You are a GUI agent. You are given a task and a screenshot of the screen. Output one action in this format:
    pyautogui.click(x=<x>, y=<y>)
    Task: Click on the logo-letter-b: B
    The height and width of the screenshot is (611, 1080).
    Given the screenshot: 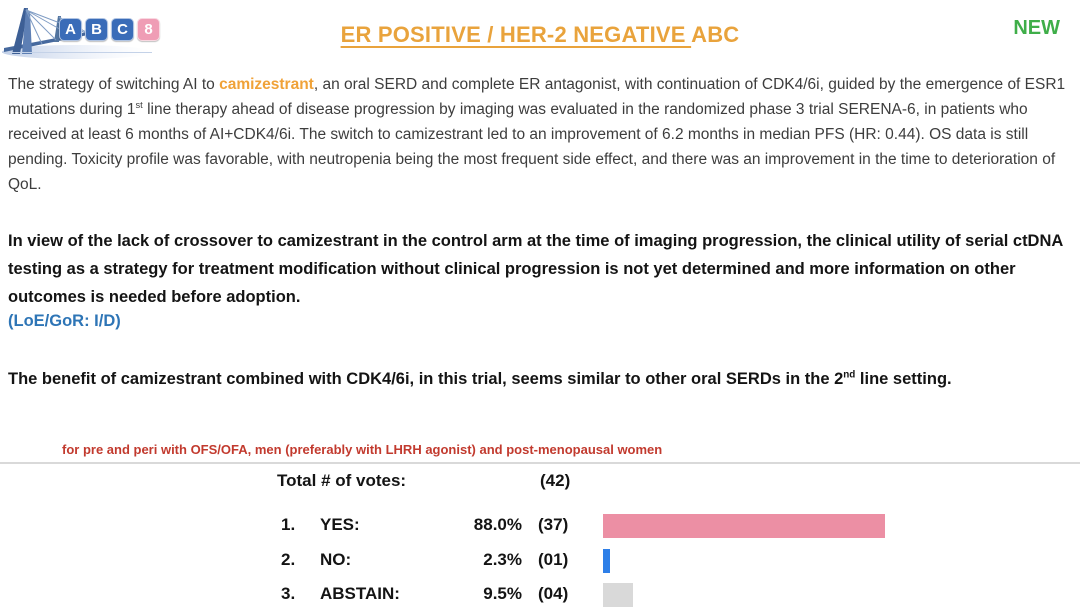 What is the action you would take?
    pyautogui.click(x=96, y=29)
    